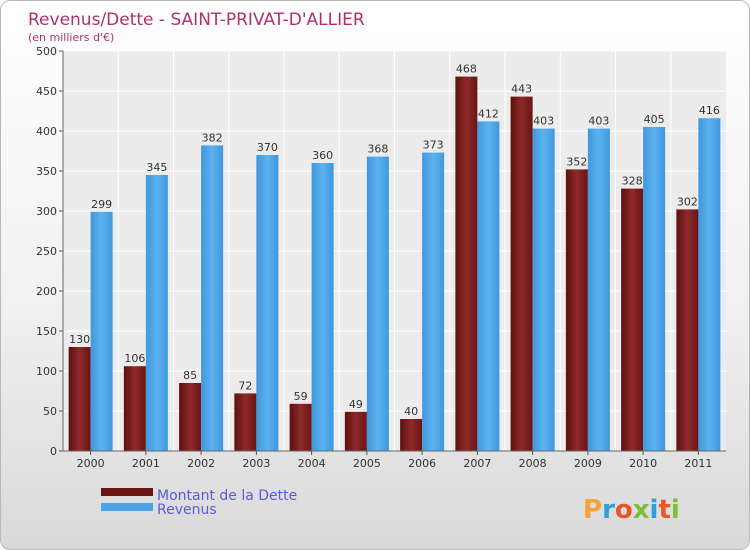  I want to click on x-tick-label: 2005, so click(367, 463).